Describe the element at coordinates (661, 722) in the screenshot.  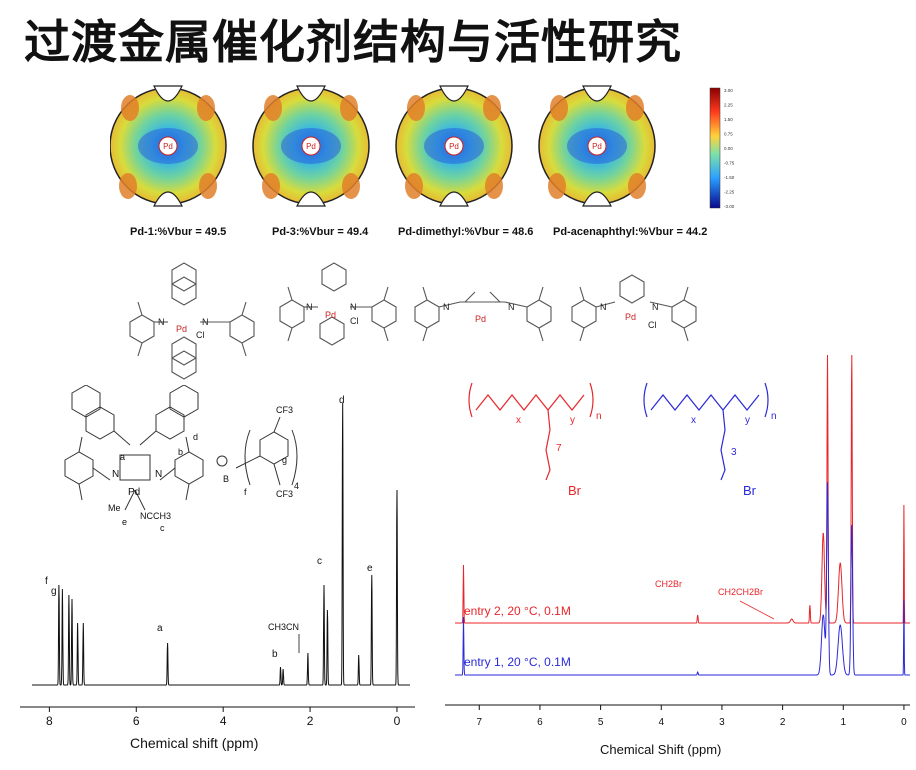
I see `right-x-tick-label: 4` at that location.